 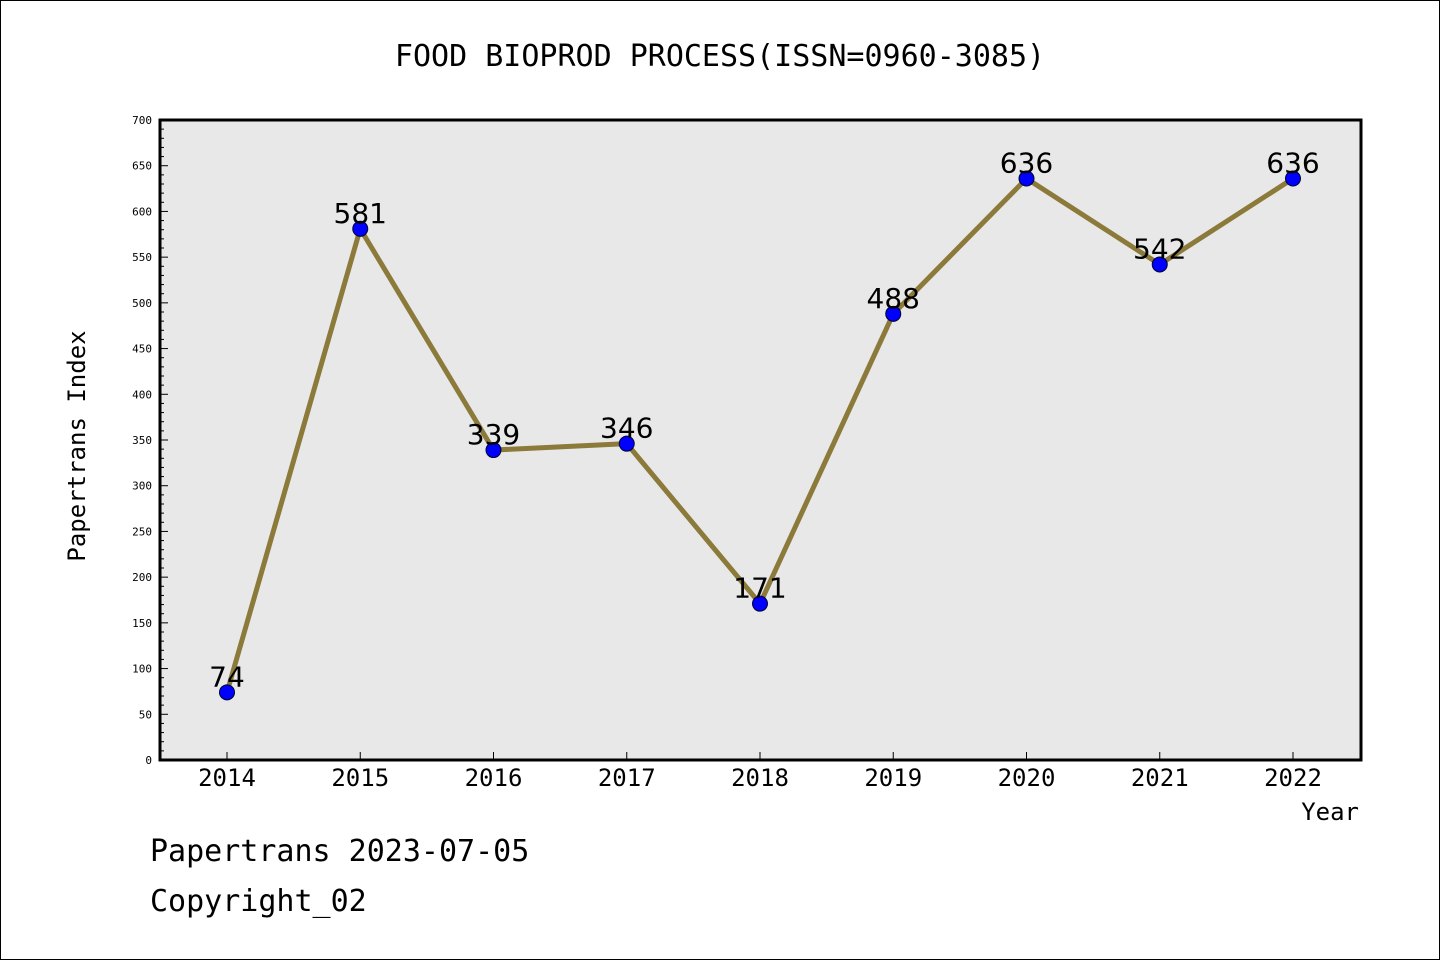 What do you see at coordinates (627, 778) in the screenshot?
I see `x-tick-label: 2017` at bounding box center [627, 778].